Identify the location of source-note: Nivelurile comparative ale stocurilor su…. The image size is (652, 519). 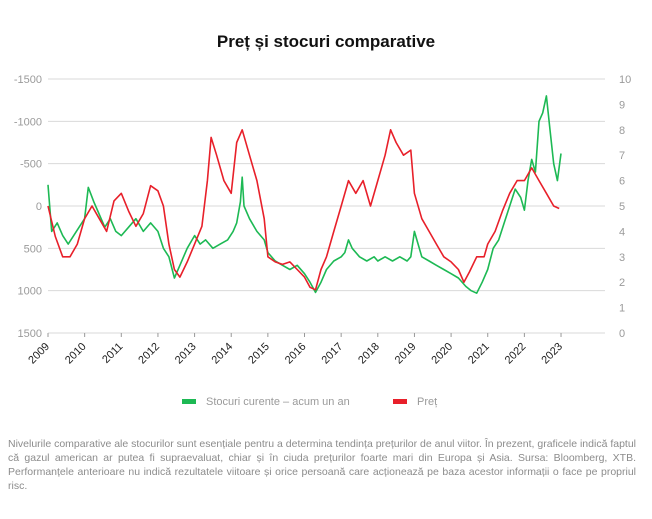
(322, 465).